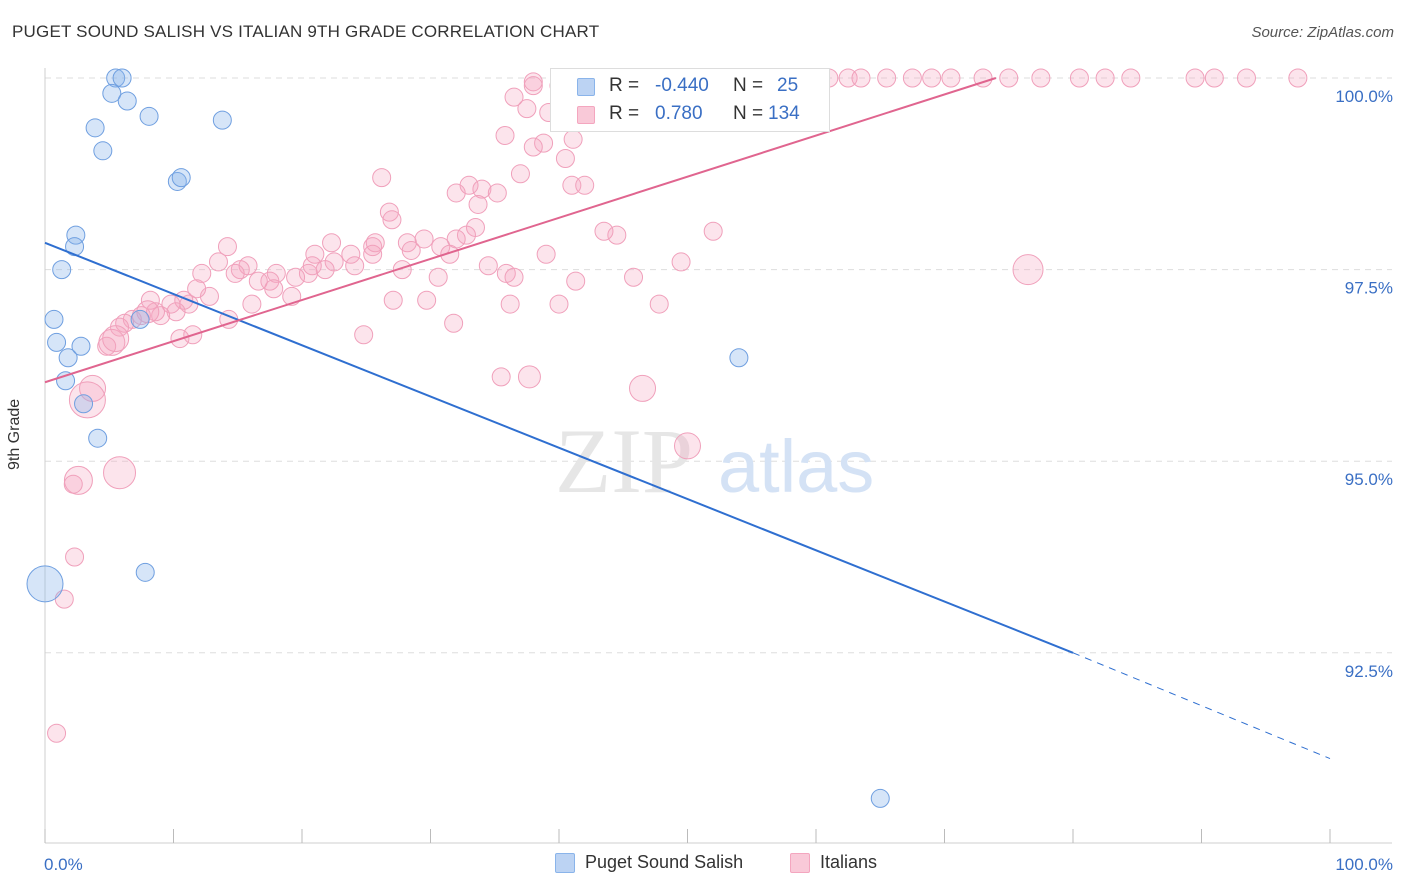 The width and height of the screenshot is (1406, 892). What do you see at coordinates (796, 466) in the screenshot?
I see `watermark-atlas: atlas` at bounding box center [796, 466].